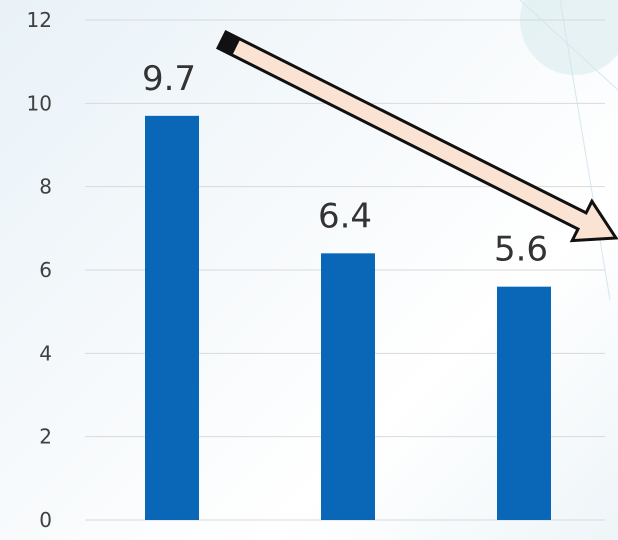  I want to click on data-label: 9.7, so click(169, 79).